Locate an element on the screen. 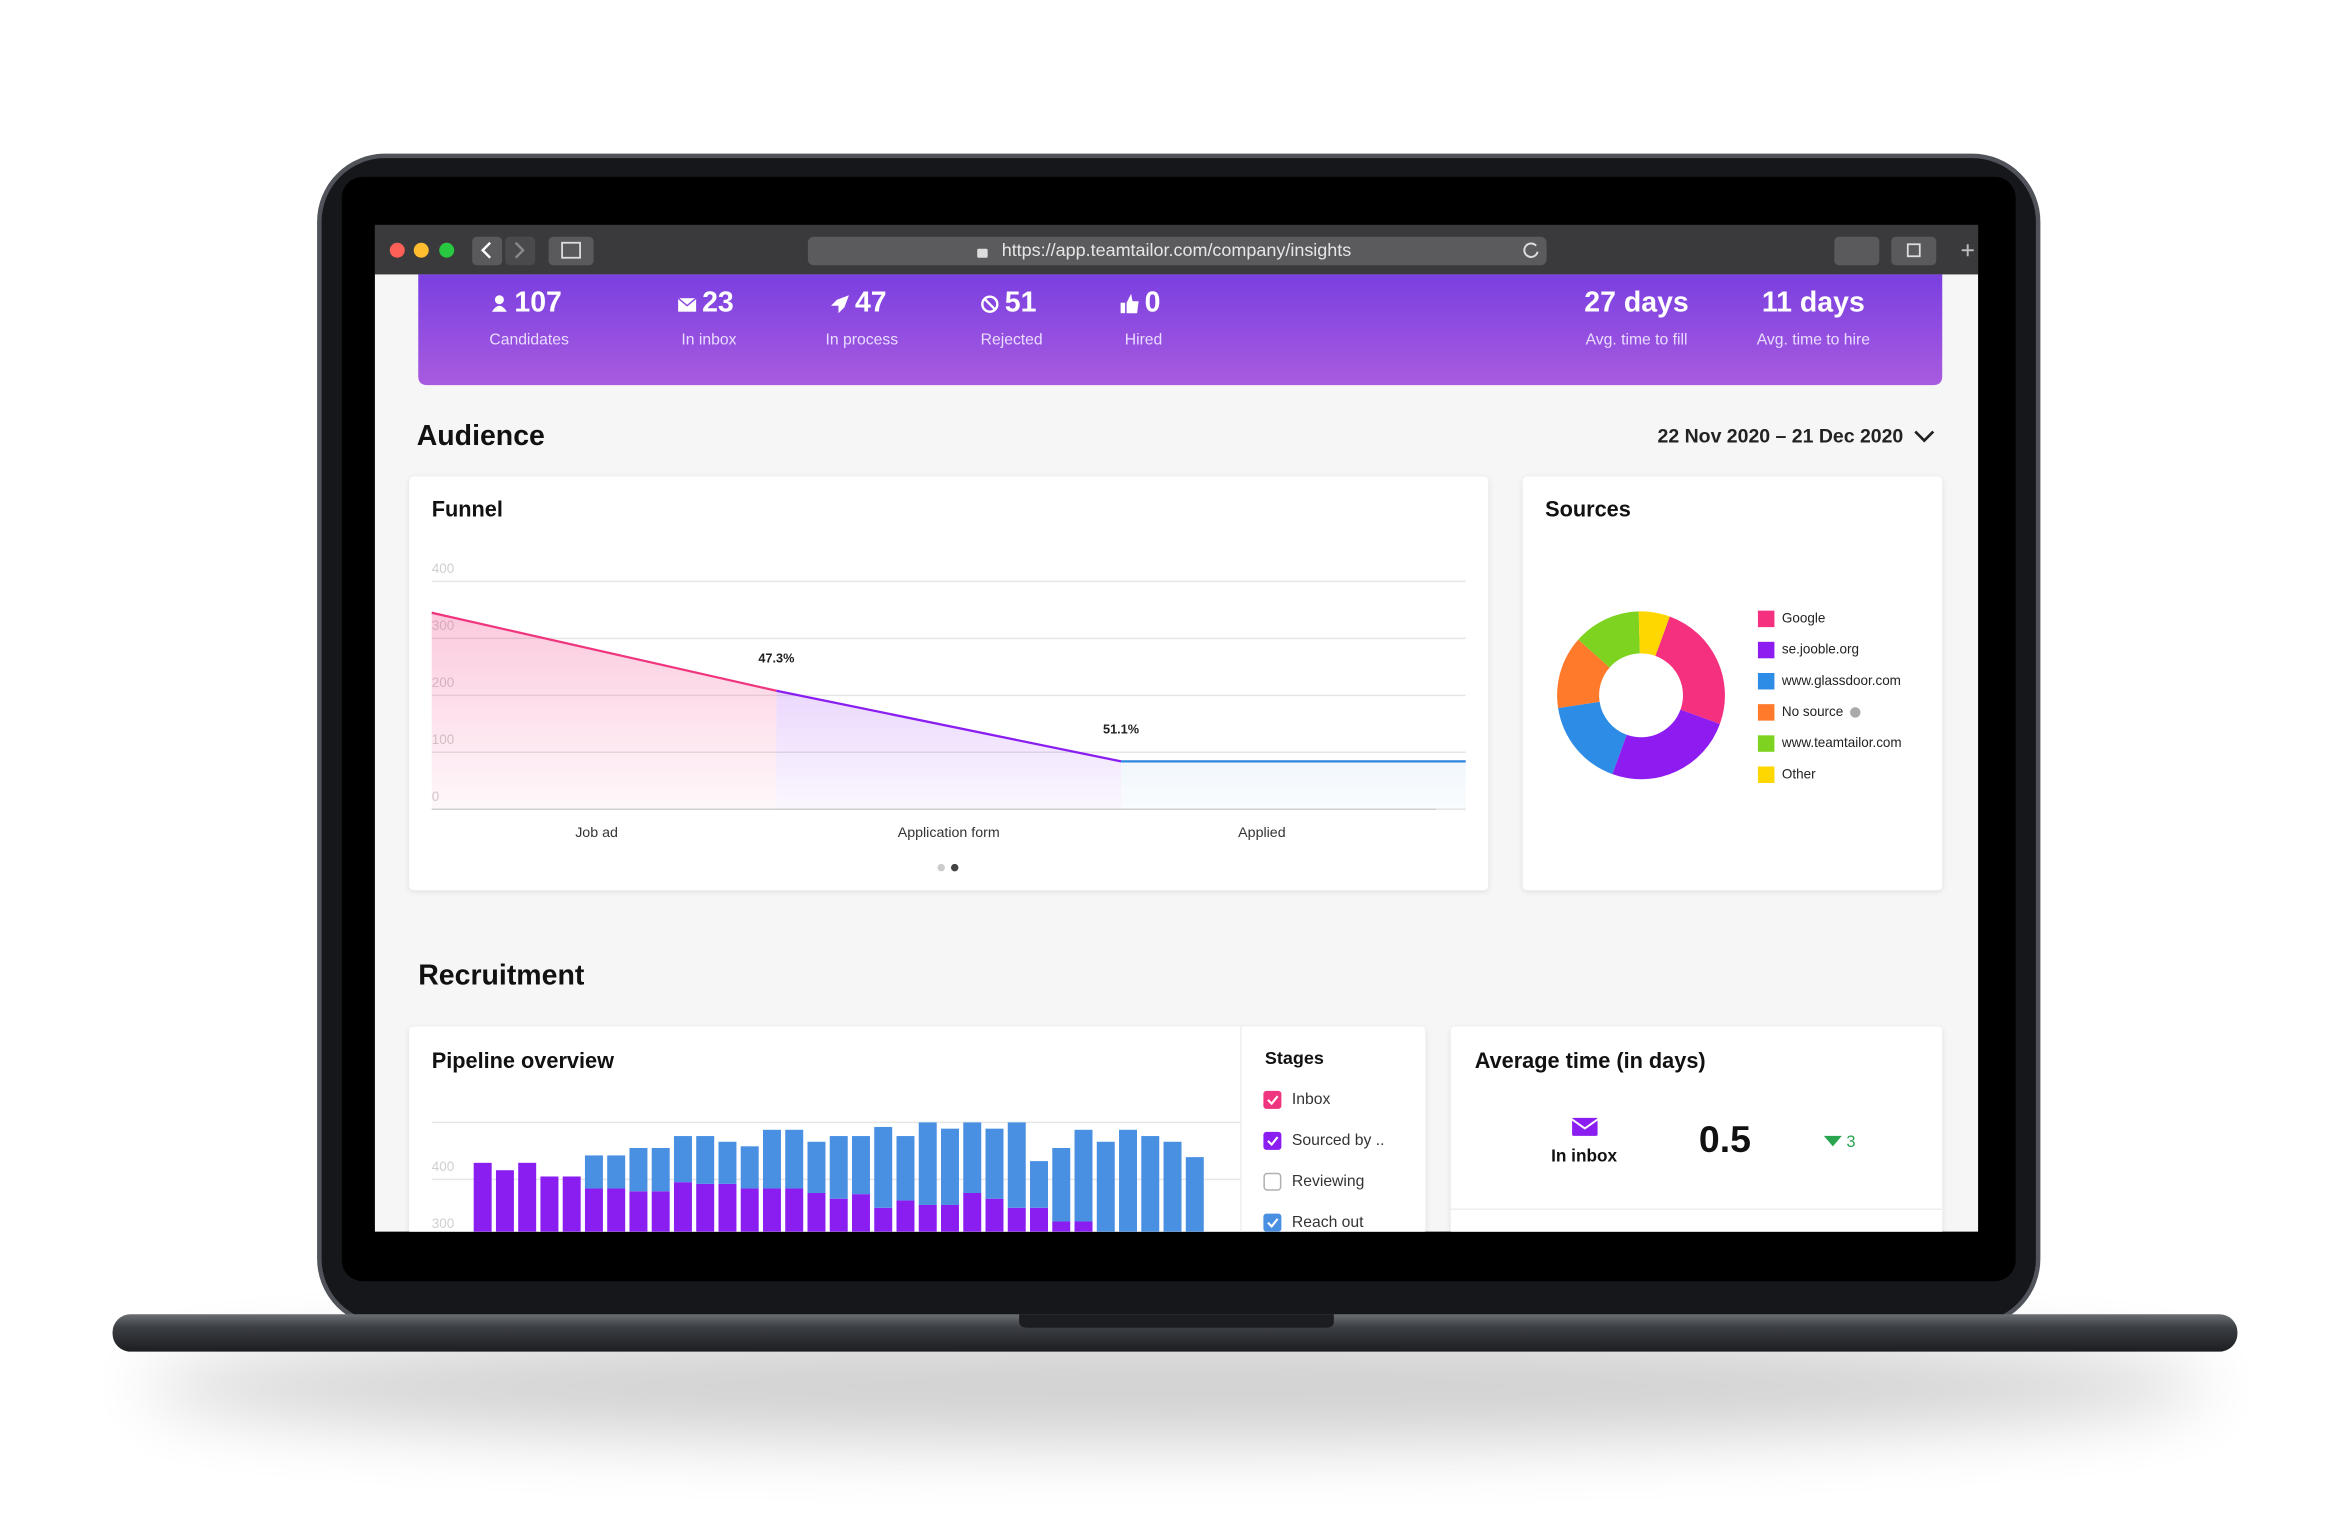 Image resolution: width=2338 pixels, height=1524 pixels. back-icon is located at coordinates (486, 250).